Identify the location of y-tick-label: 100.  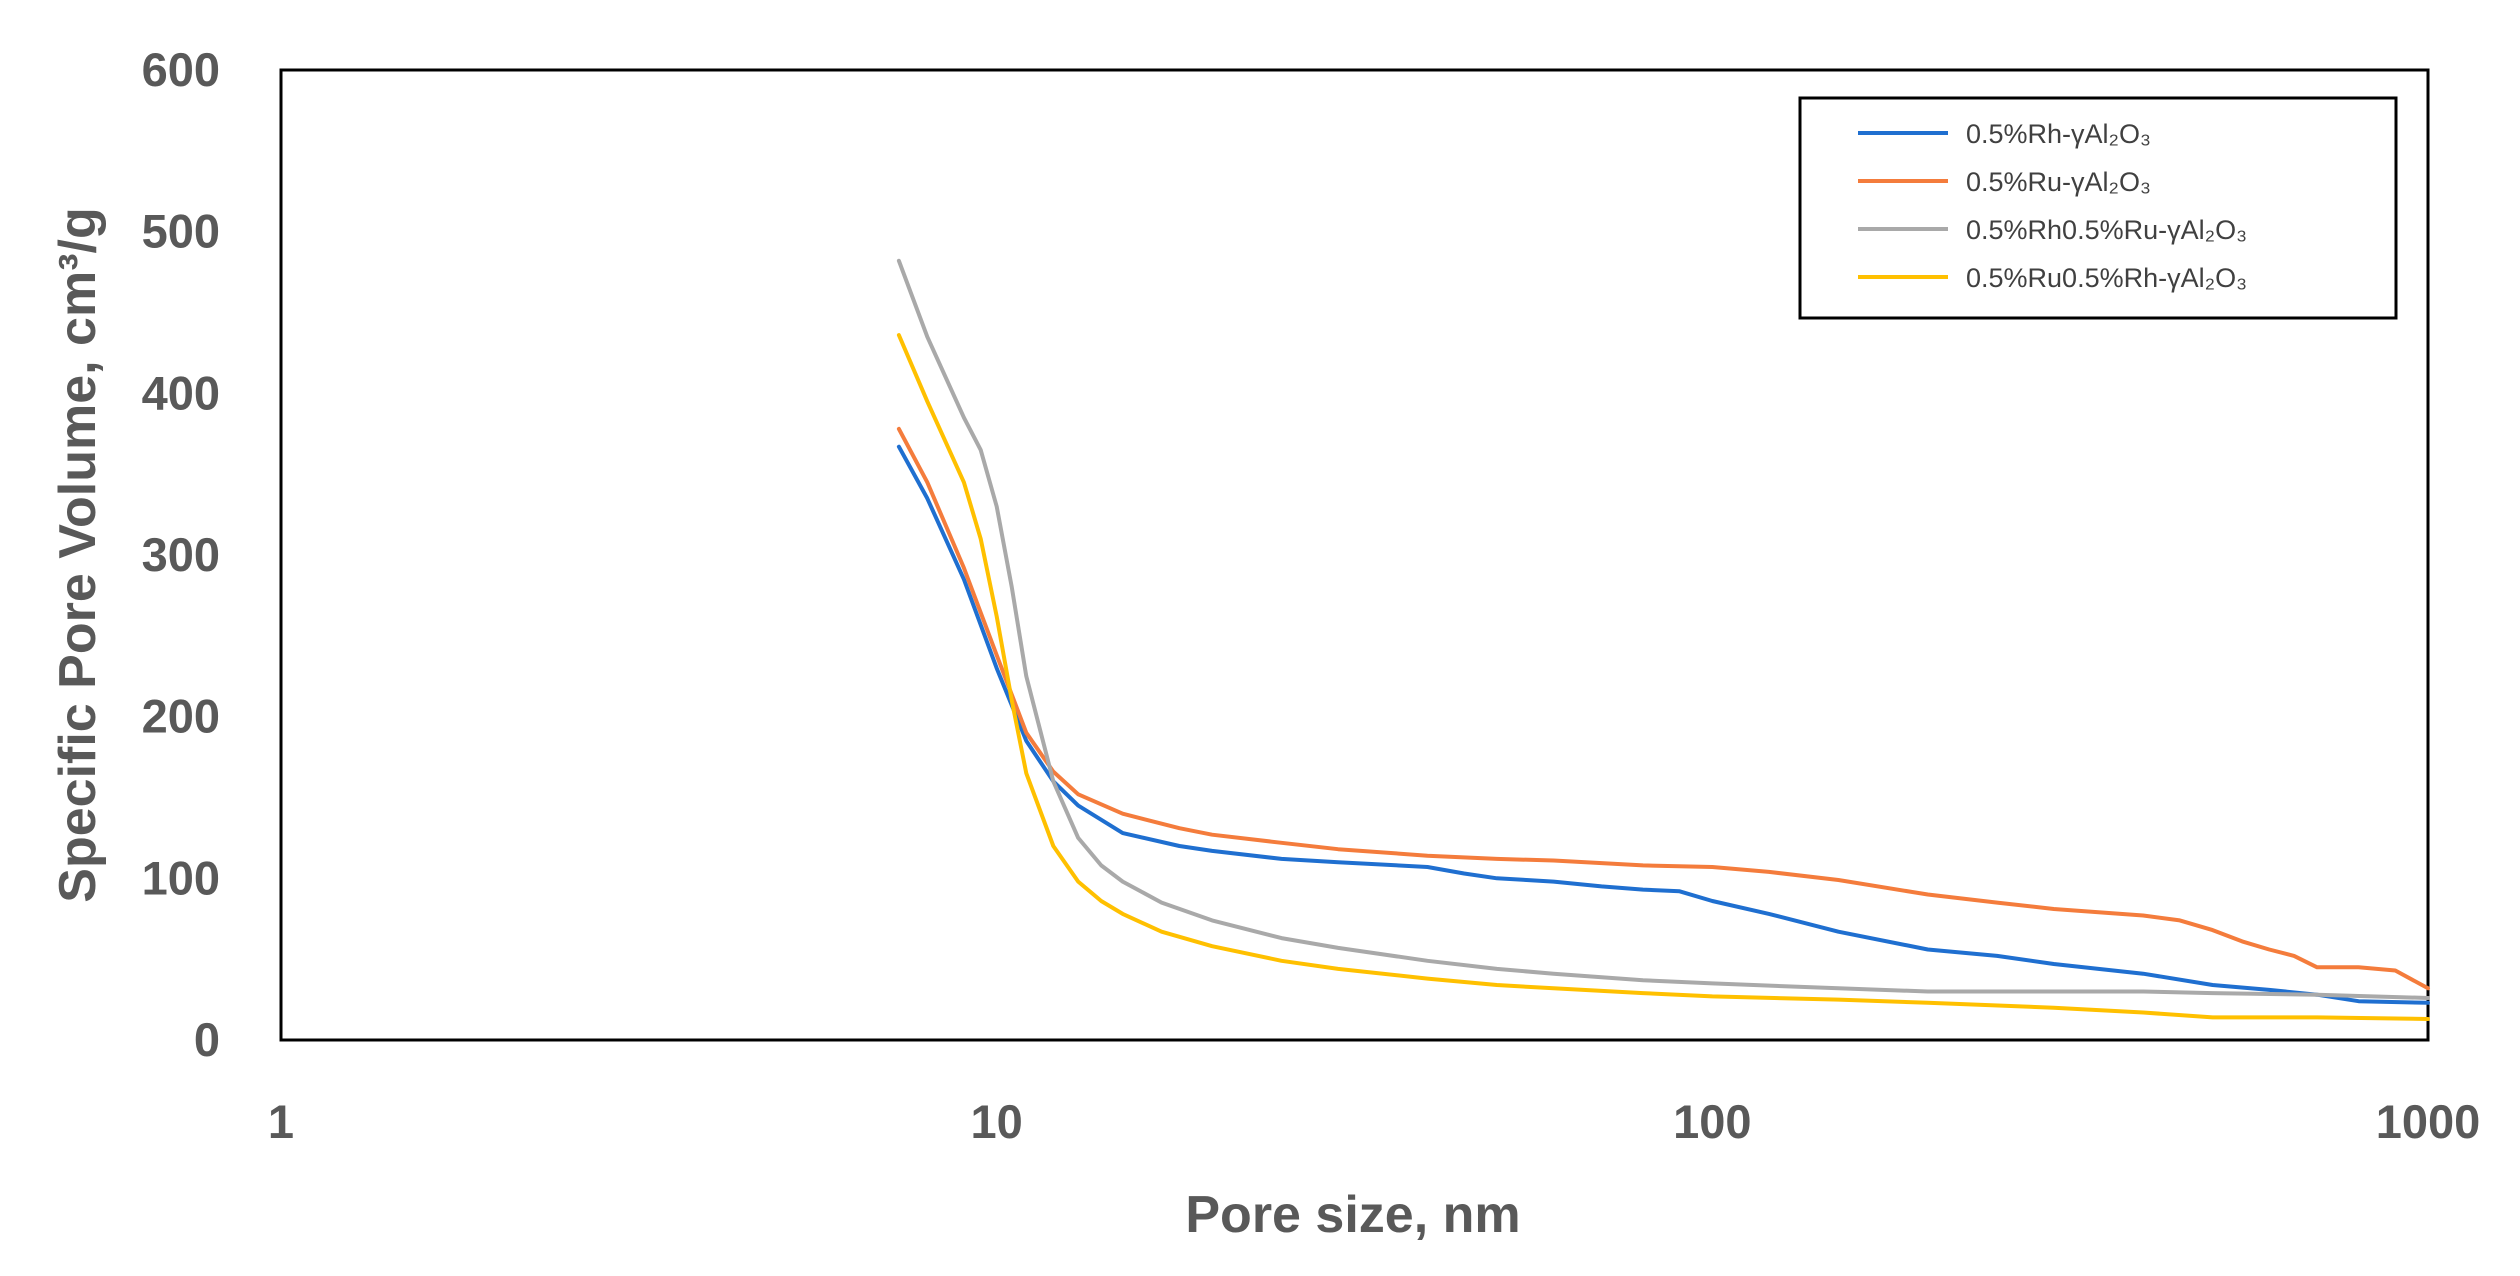
(181, 877).